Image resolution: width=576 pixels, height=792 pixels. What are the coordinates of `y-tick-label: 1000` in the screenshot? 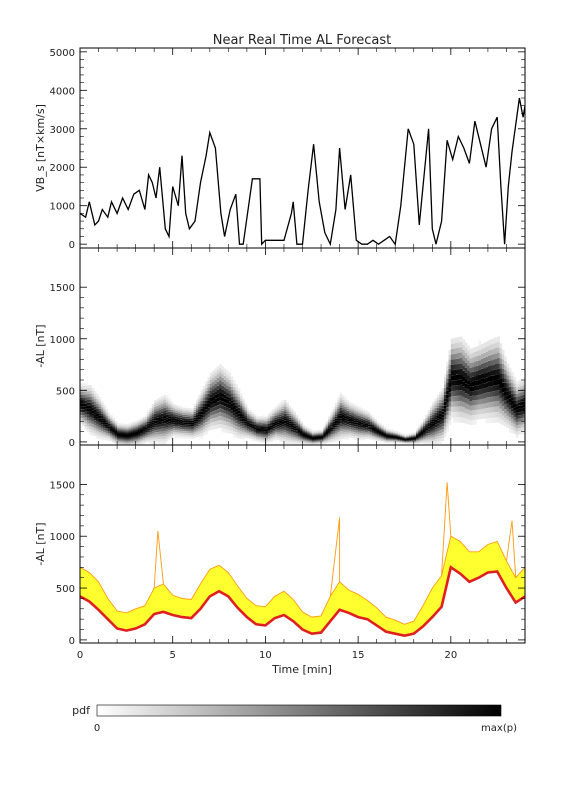 It's located at (62, 207).